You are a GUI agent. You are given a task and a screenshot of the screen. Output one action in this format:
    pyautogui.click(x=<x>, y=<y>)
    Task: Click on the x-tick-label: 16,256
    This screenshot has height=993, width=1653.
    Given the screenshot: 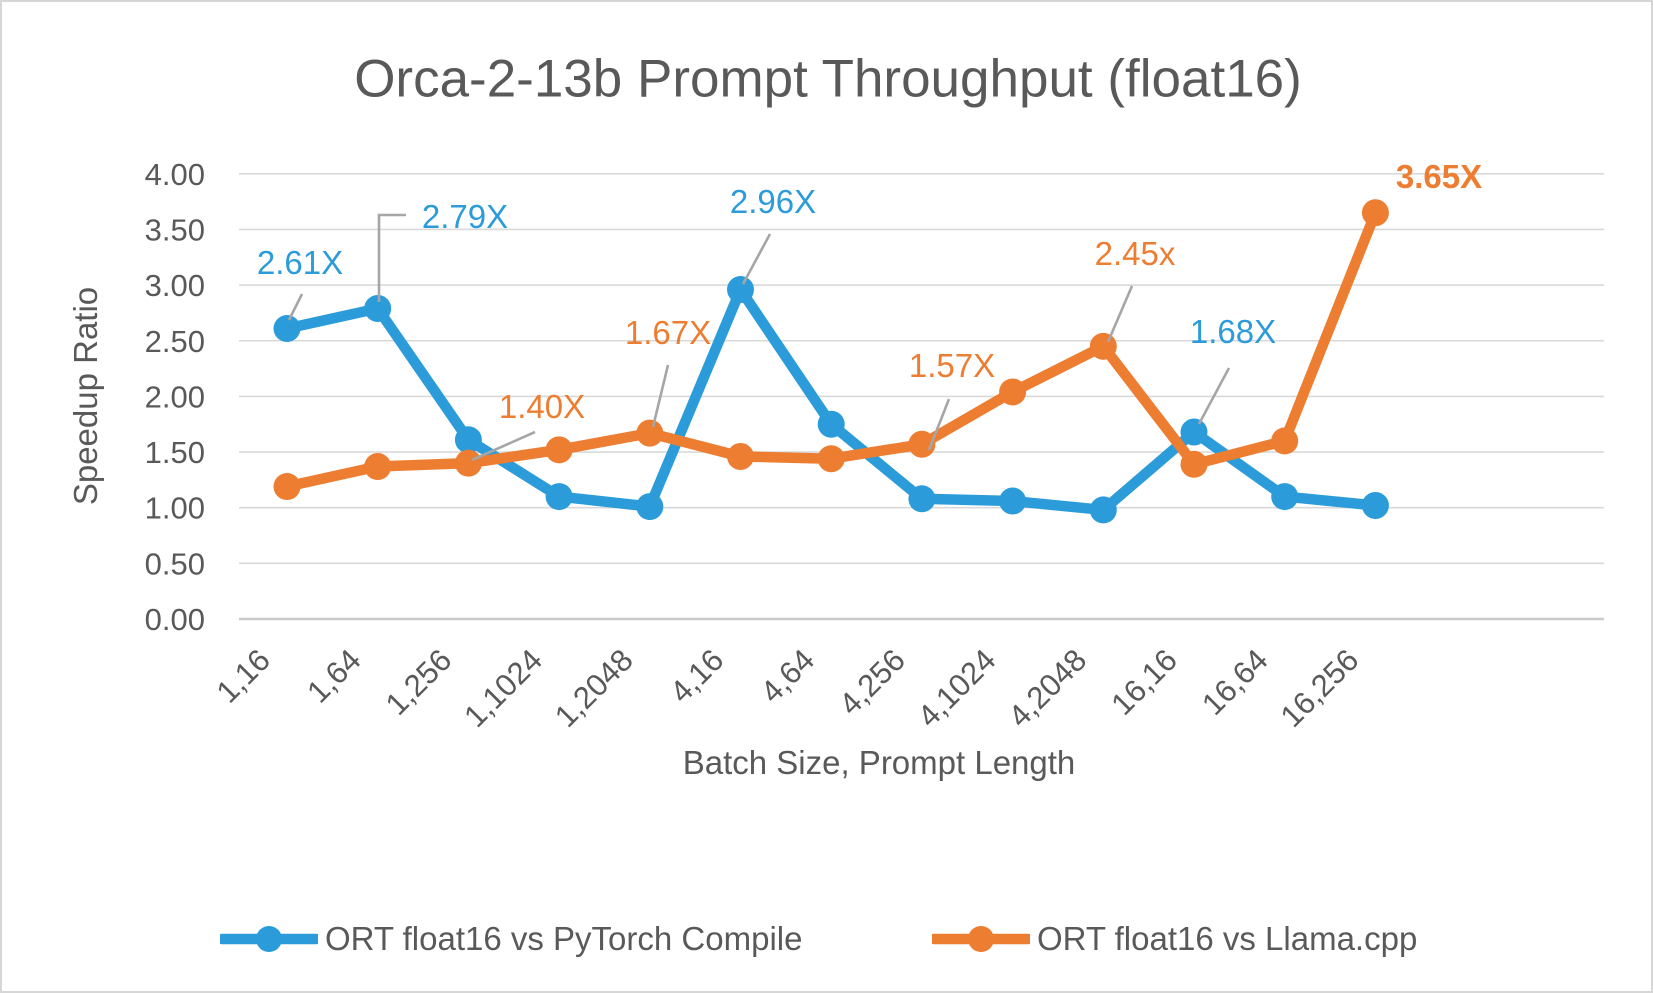 What is the action you would take?
    pyautogui.click(x=1320, y=688)
    